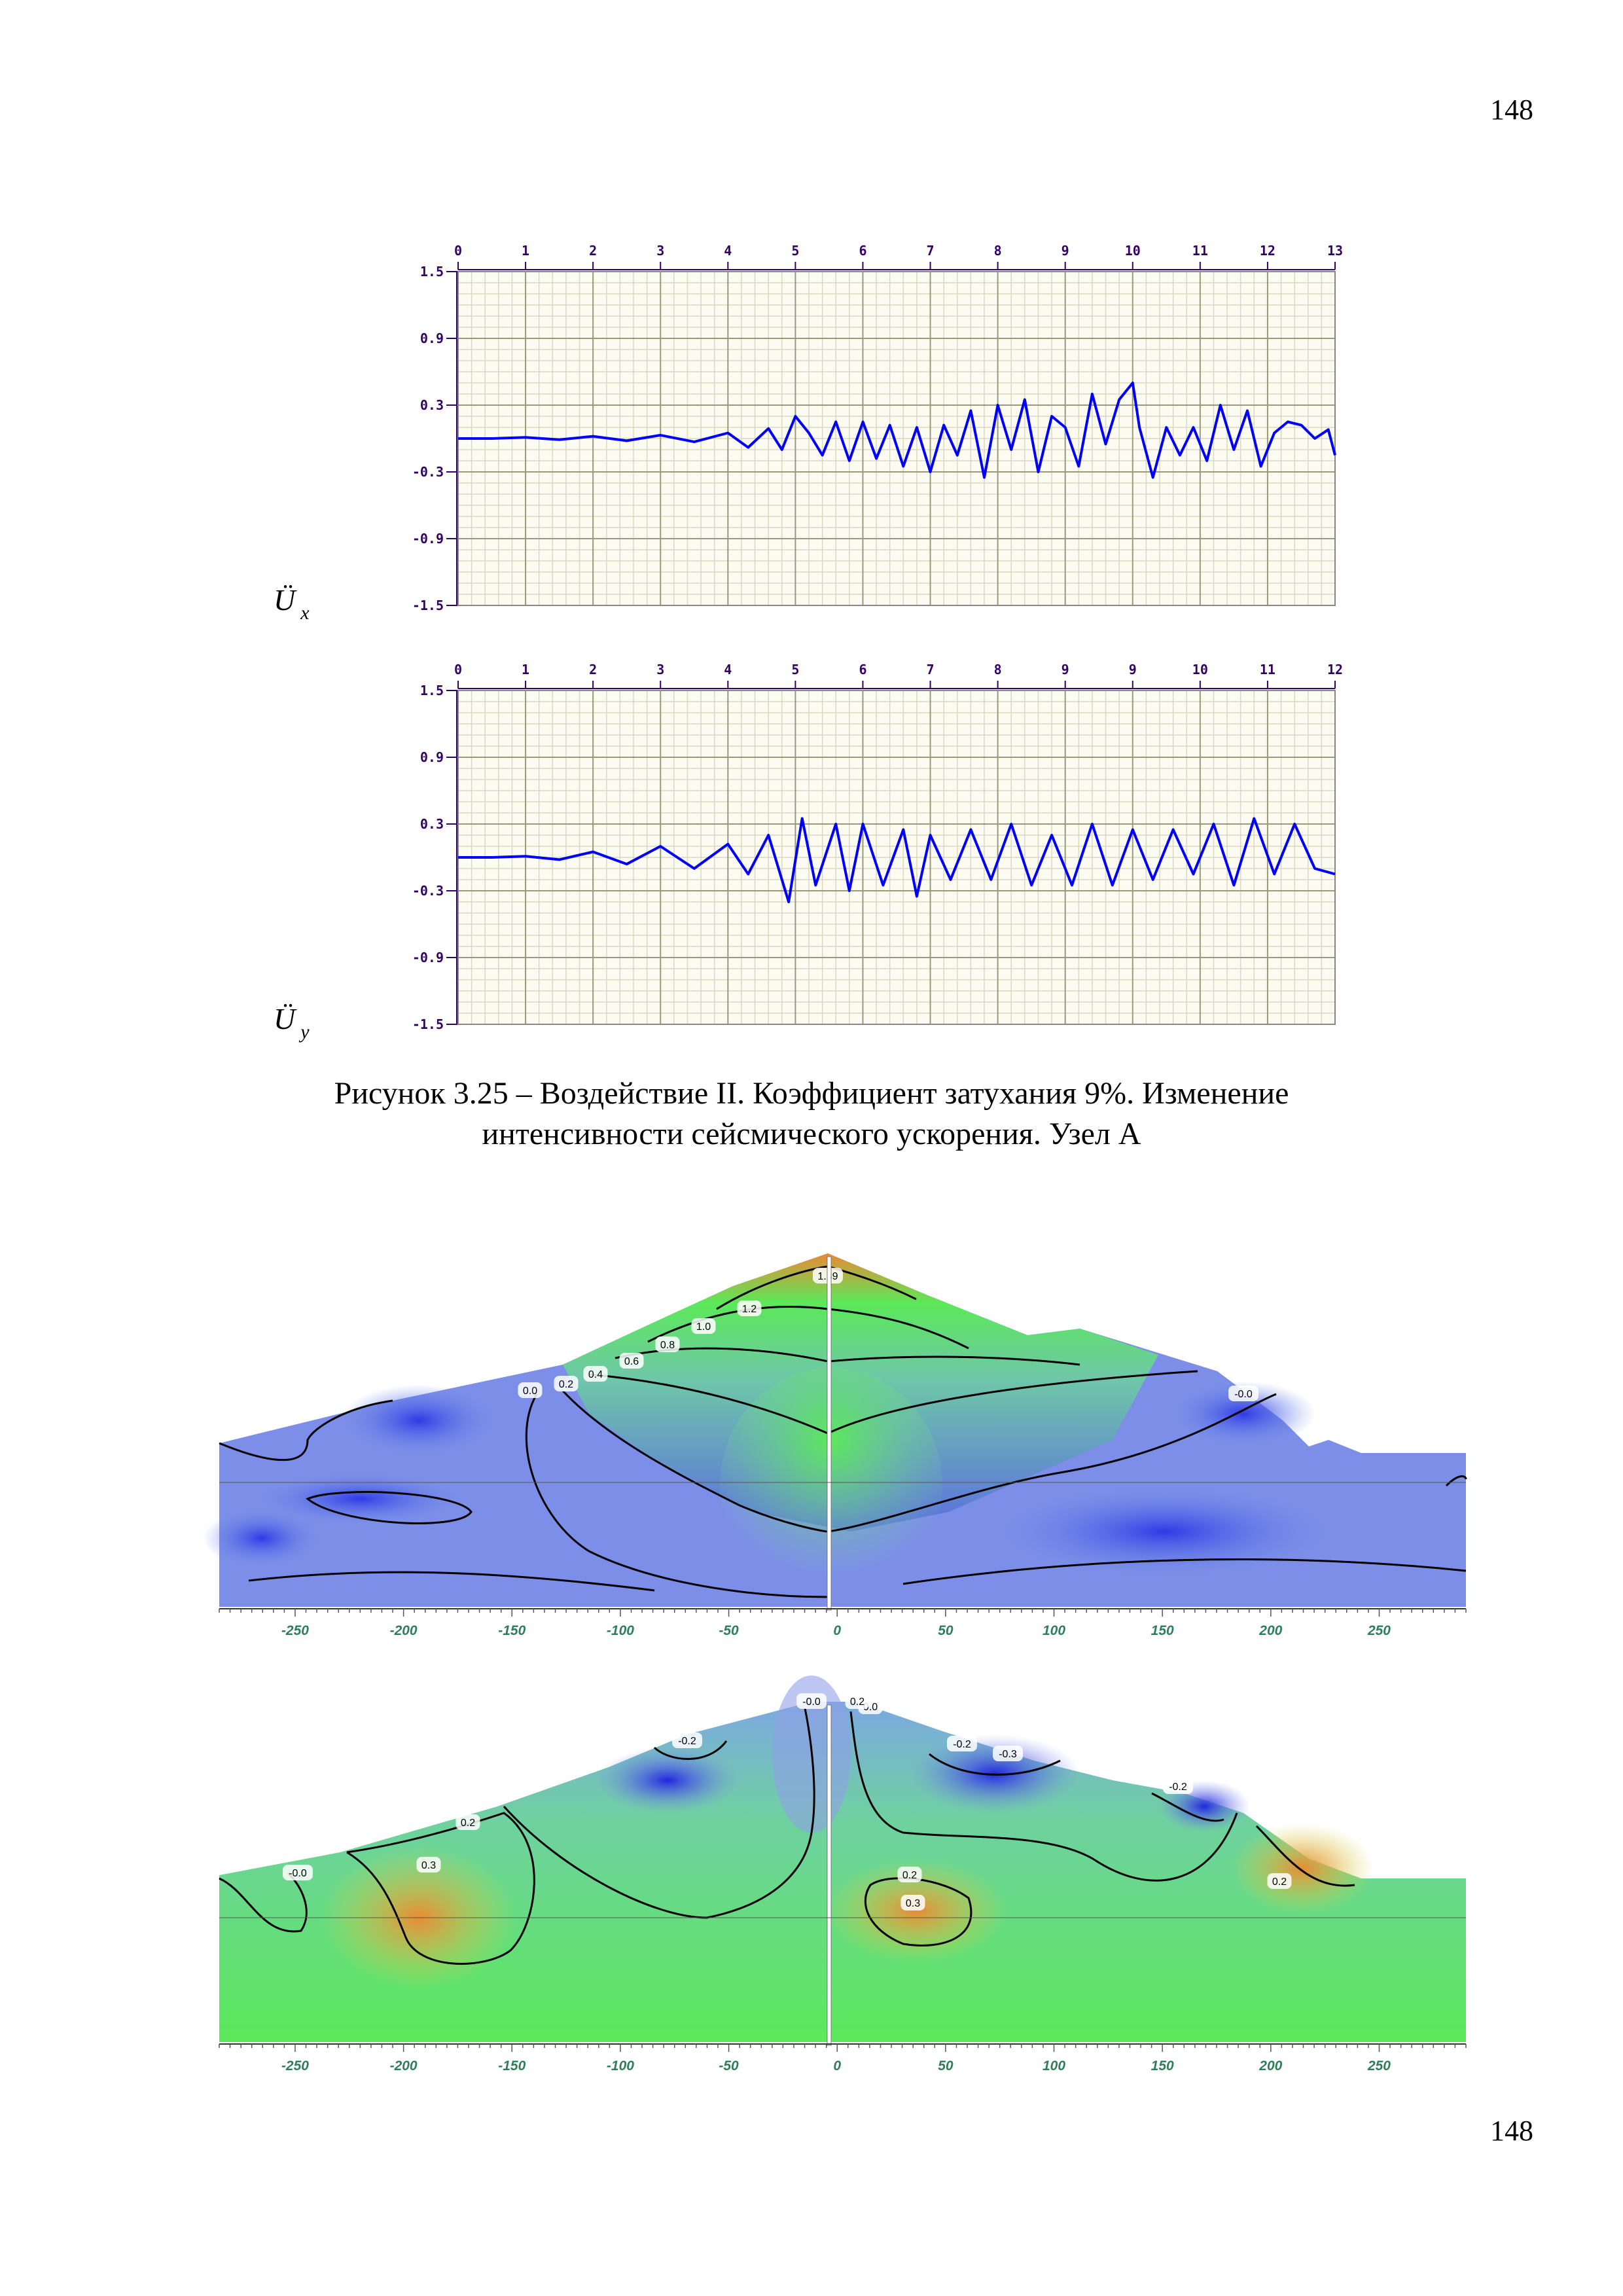 Image resolution: width=1623 pixels, height=2296 pixels. I want to click on map-2-x-axis: -250 -200 -150 -100 -50 0 50 100 150 200 250, so click(843, 2058).